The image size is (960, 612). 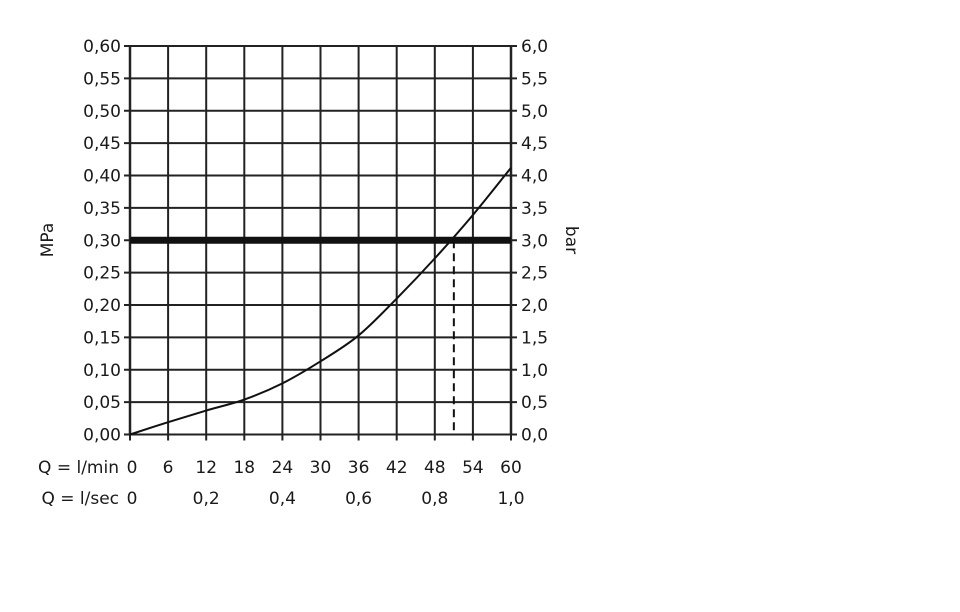 I want to click on x-tick-label: 12, so click(x=206, y=468).